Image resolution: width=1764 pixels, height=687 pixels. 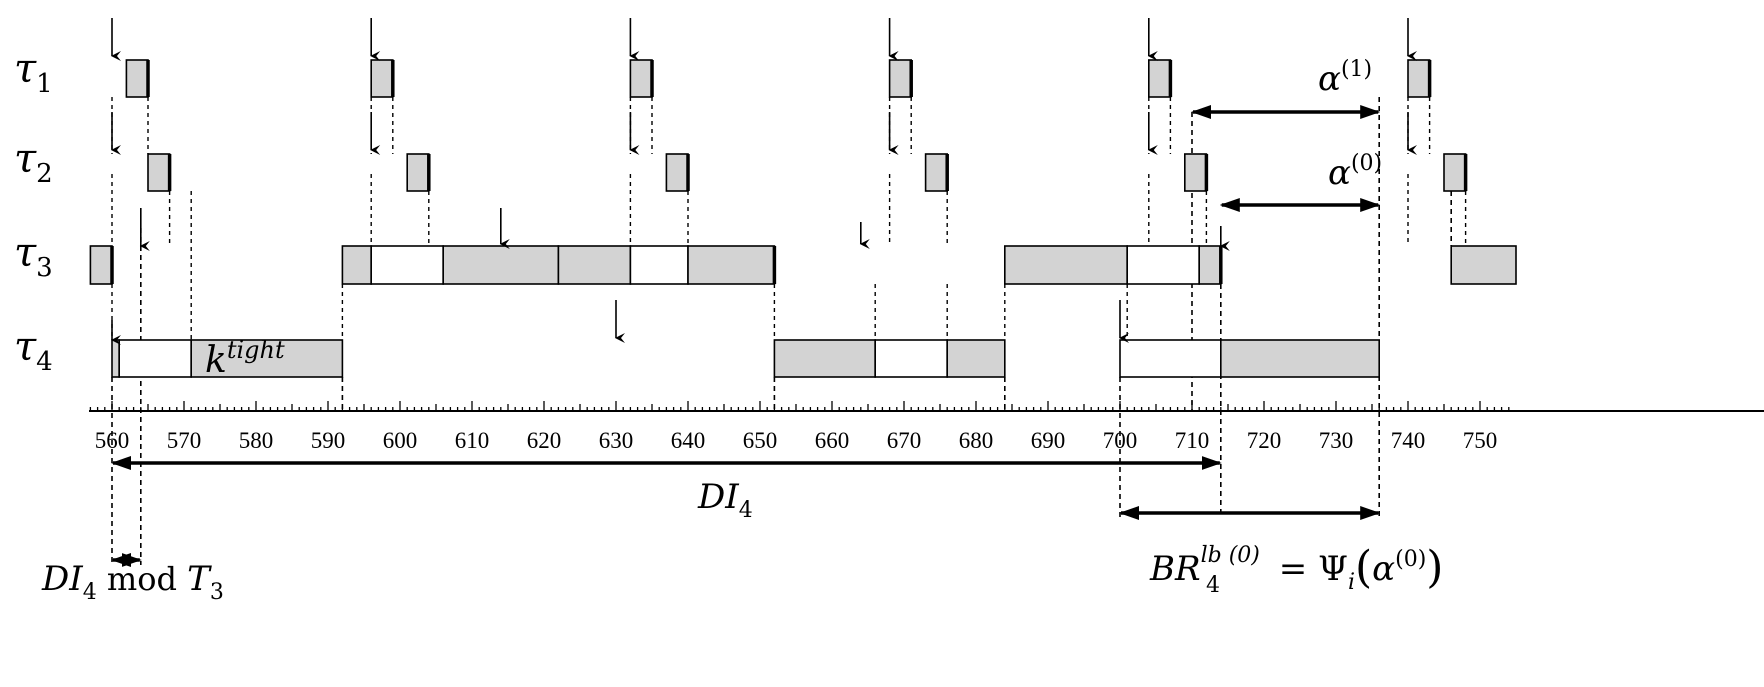 What do you see at coordinates (90, 592) in the screenshot?
I see `di4-mod-sub: 4` at bounding box center [90, 592].